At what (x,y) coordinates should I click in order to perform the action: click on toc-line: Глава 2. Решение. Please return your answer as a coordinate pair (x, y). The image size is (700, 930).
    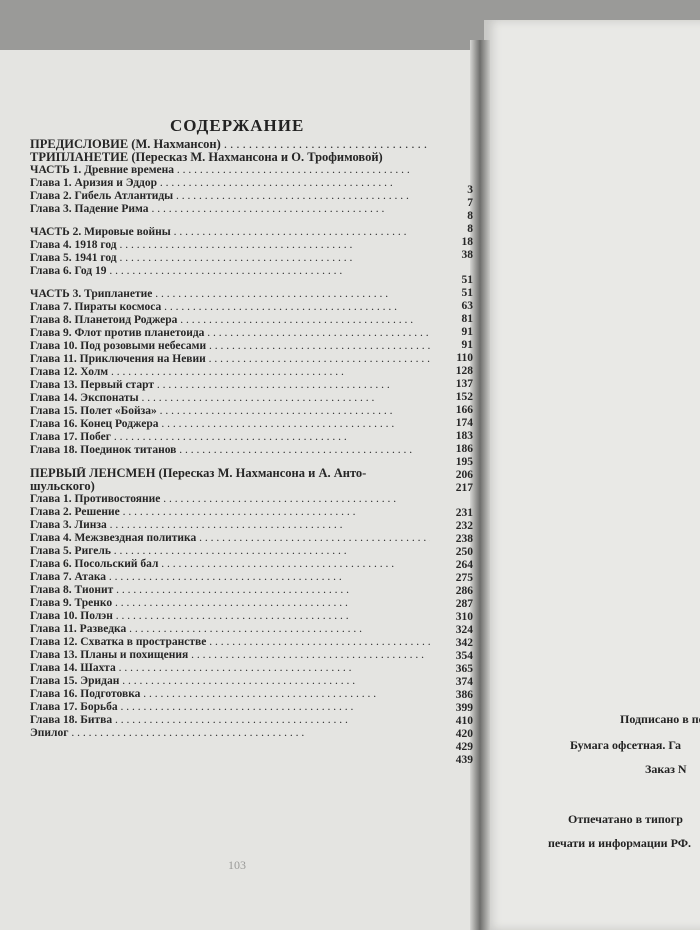
    Looking at the image, I should click on (230, 512).